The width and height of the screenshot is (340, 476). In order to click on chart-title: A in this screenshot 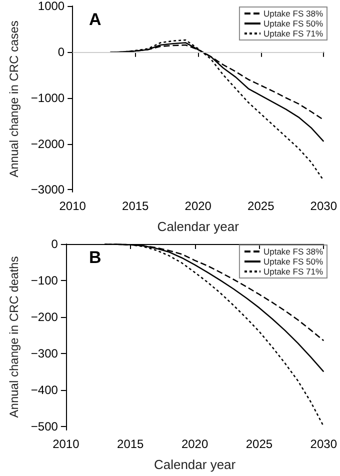, I will do `click(95, 19)`.